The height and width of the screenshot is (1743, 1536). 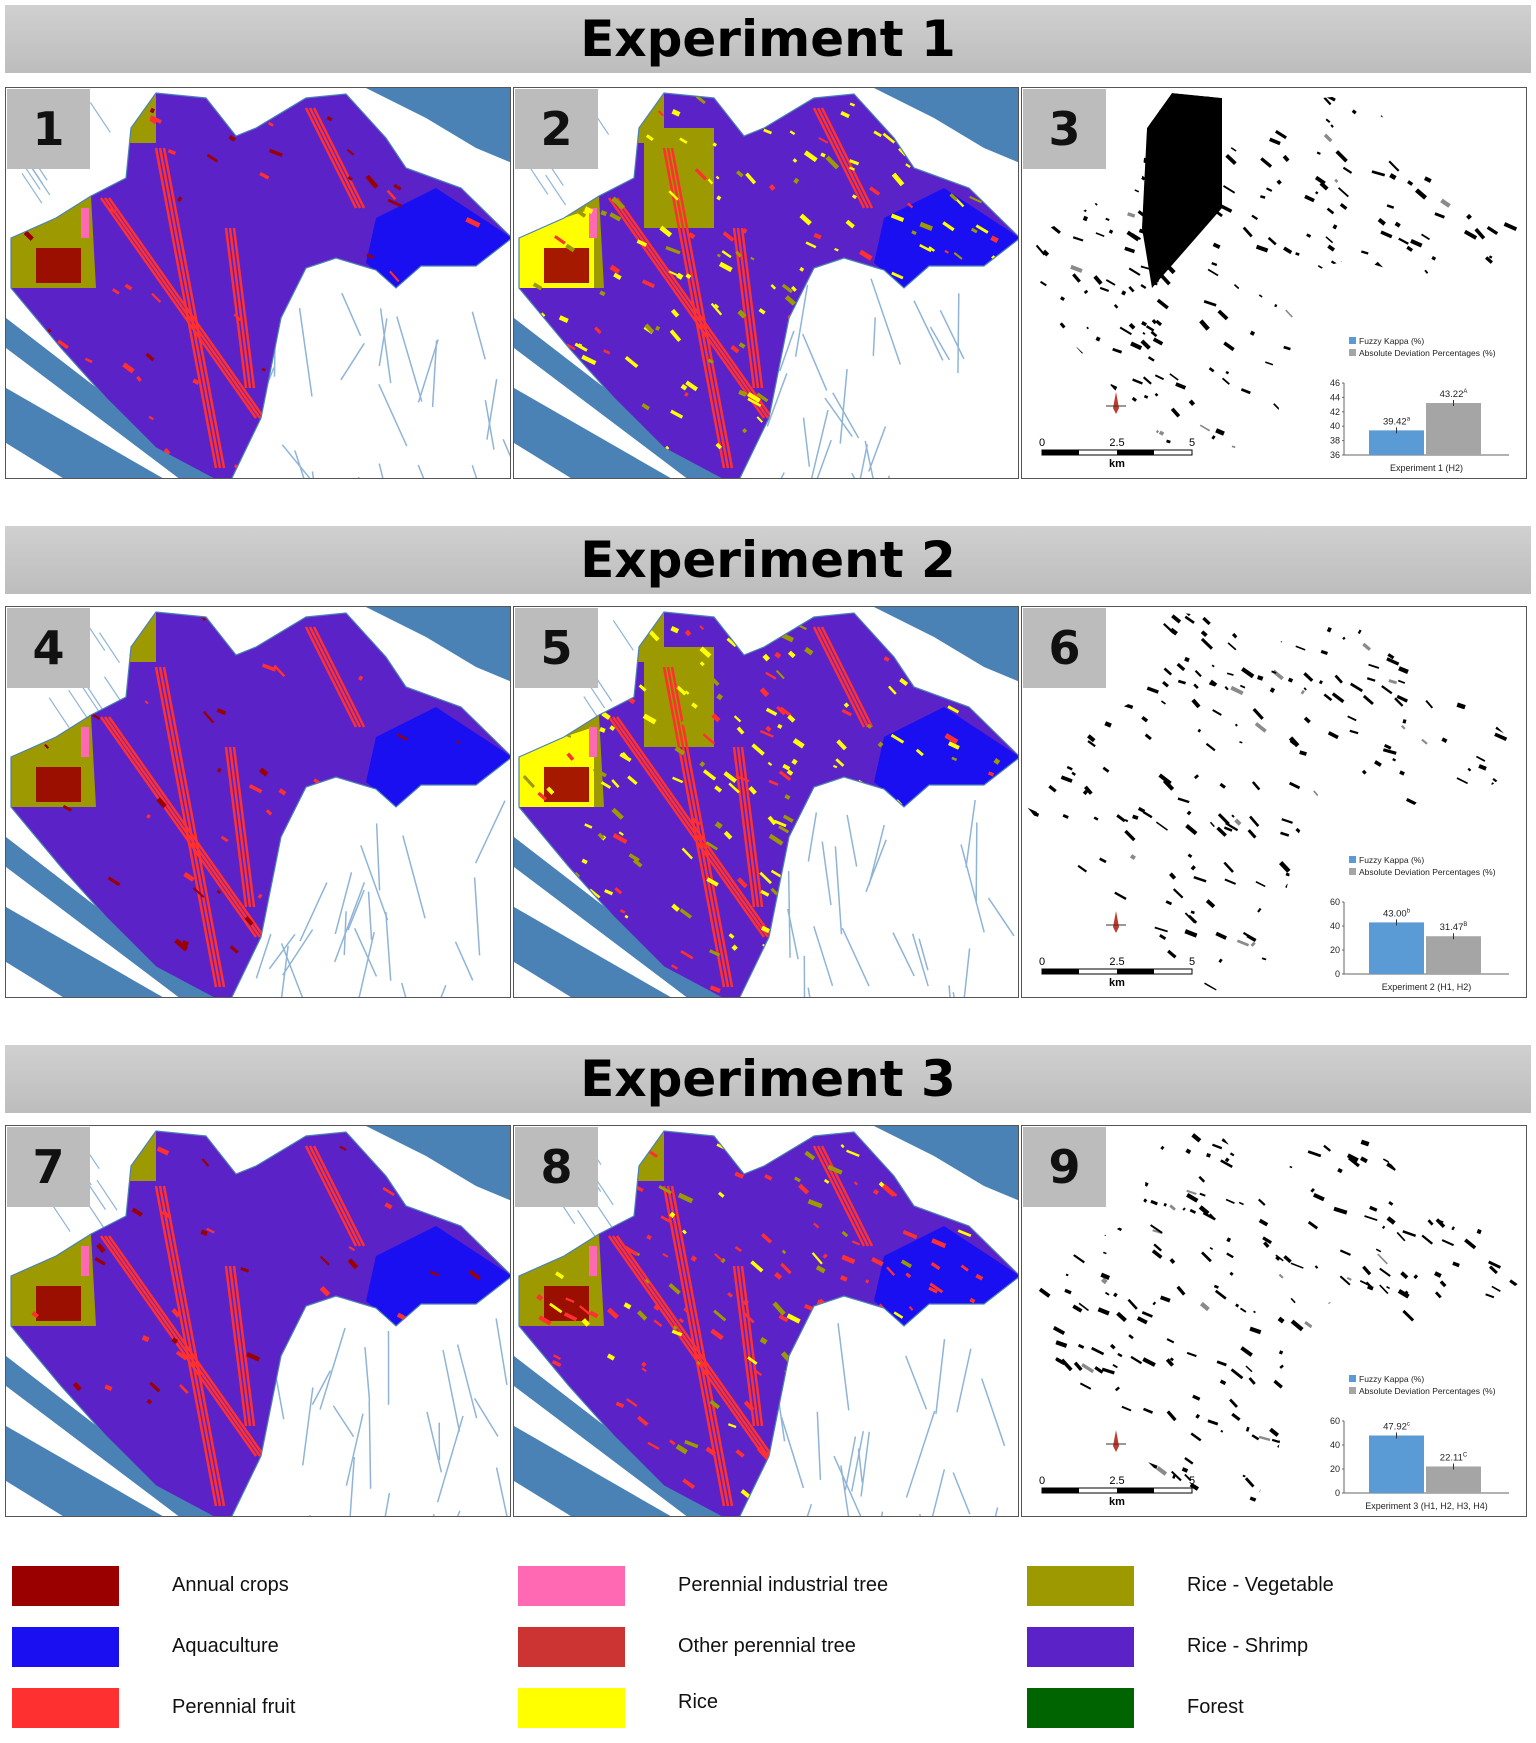 I want to click on panel-number-badge: 6, so click(x=1064, y=648).